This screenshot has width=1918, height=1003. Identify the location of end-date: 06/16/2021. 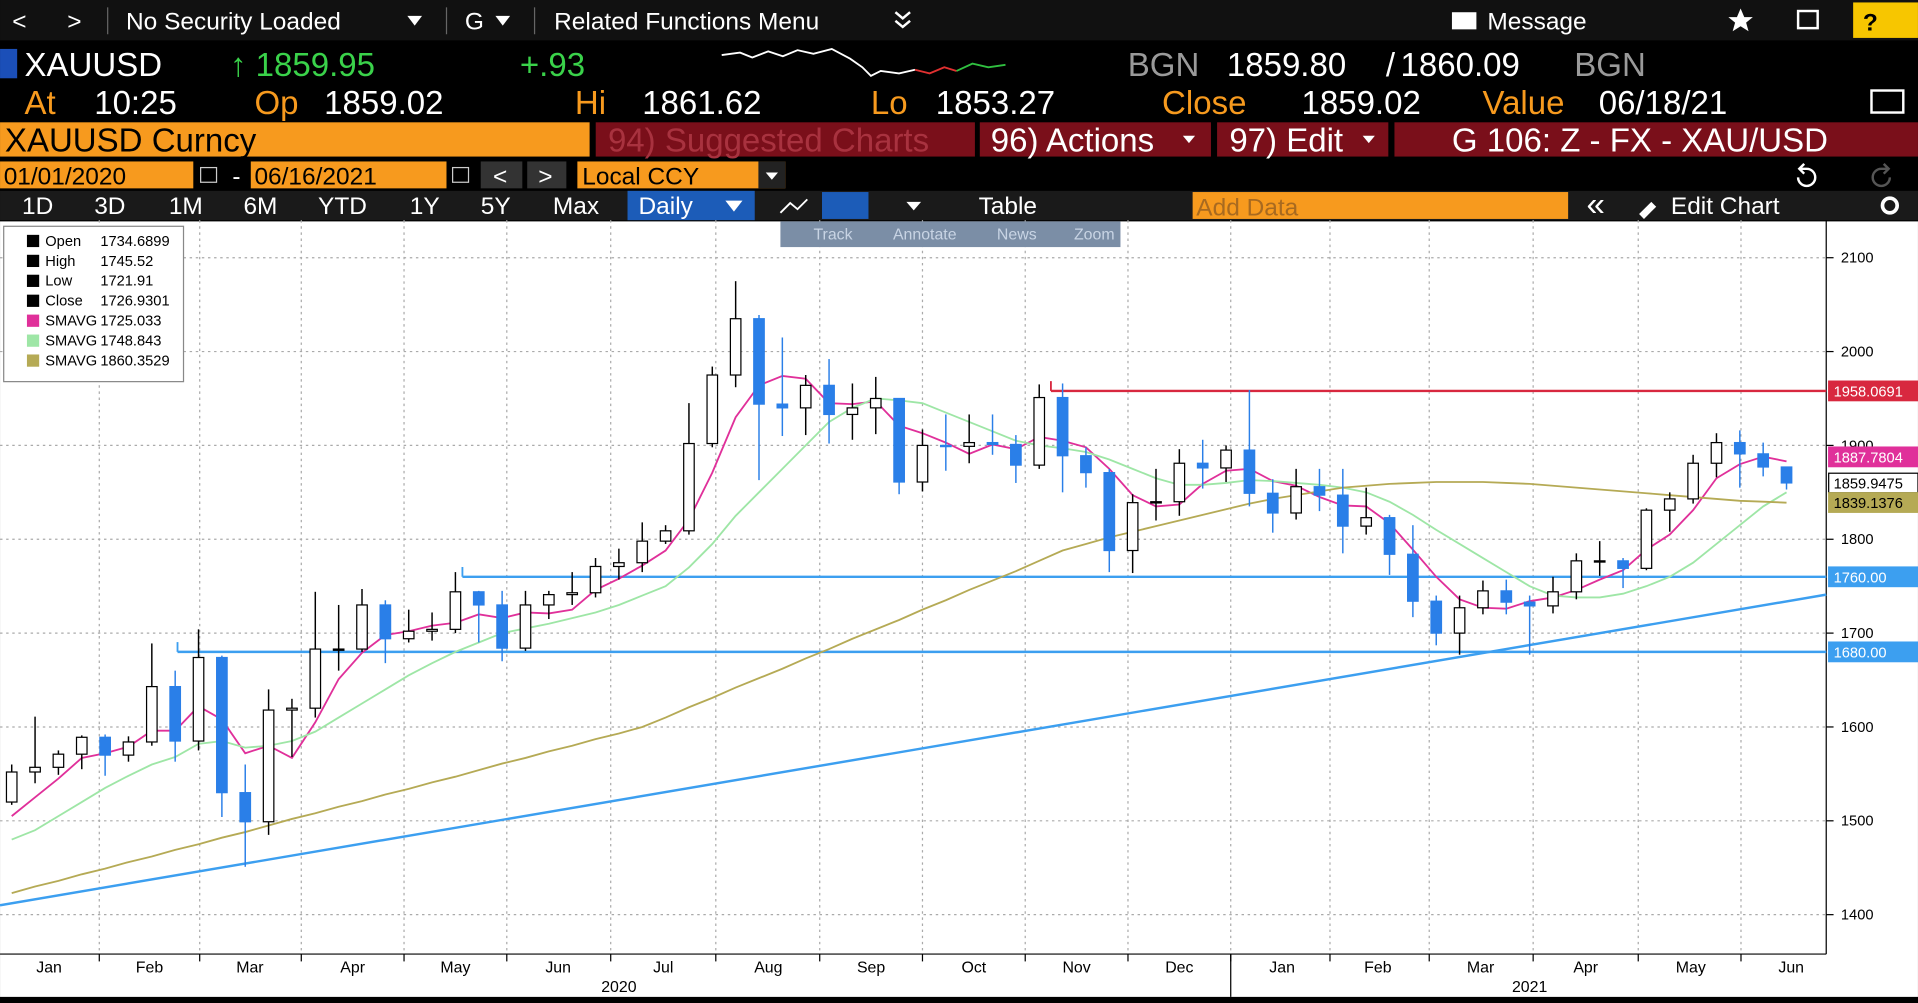
(315, 177).